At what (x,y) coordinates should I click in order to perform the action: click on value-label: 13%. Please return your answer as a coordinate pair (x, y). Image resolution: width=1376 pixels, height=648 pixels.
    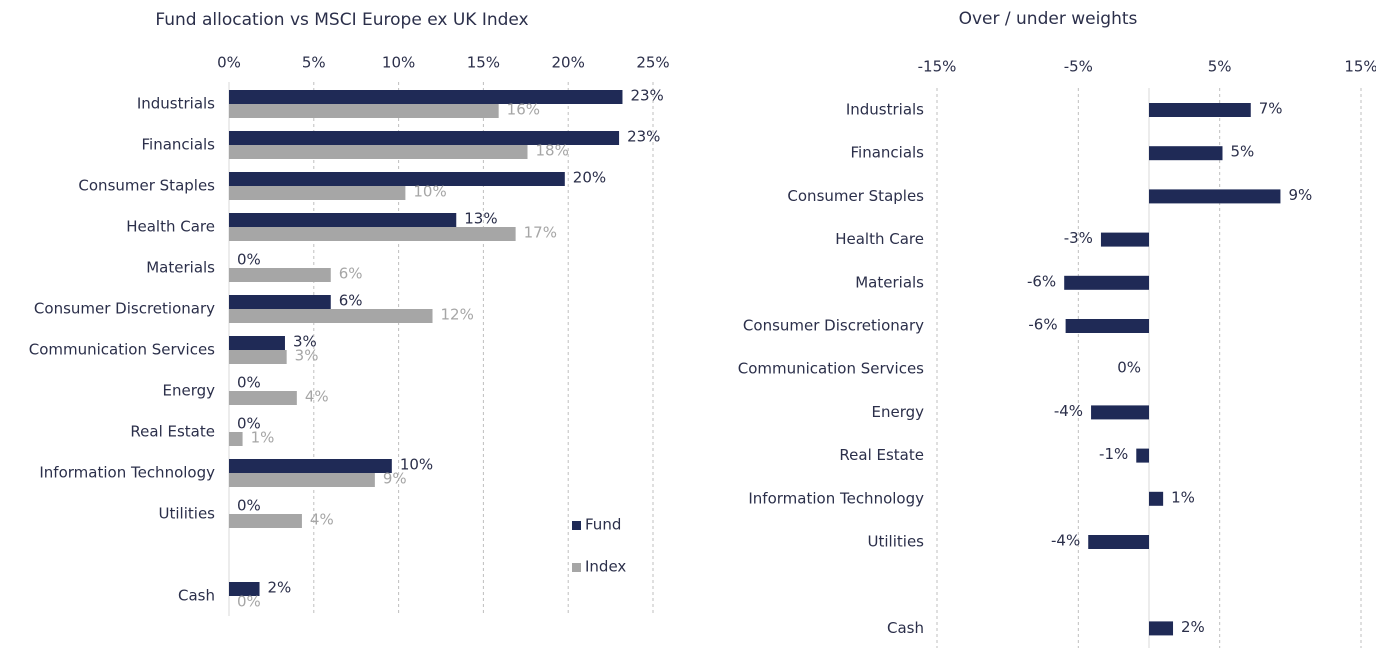
    Looking at the image, I should click on (480, 219).